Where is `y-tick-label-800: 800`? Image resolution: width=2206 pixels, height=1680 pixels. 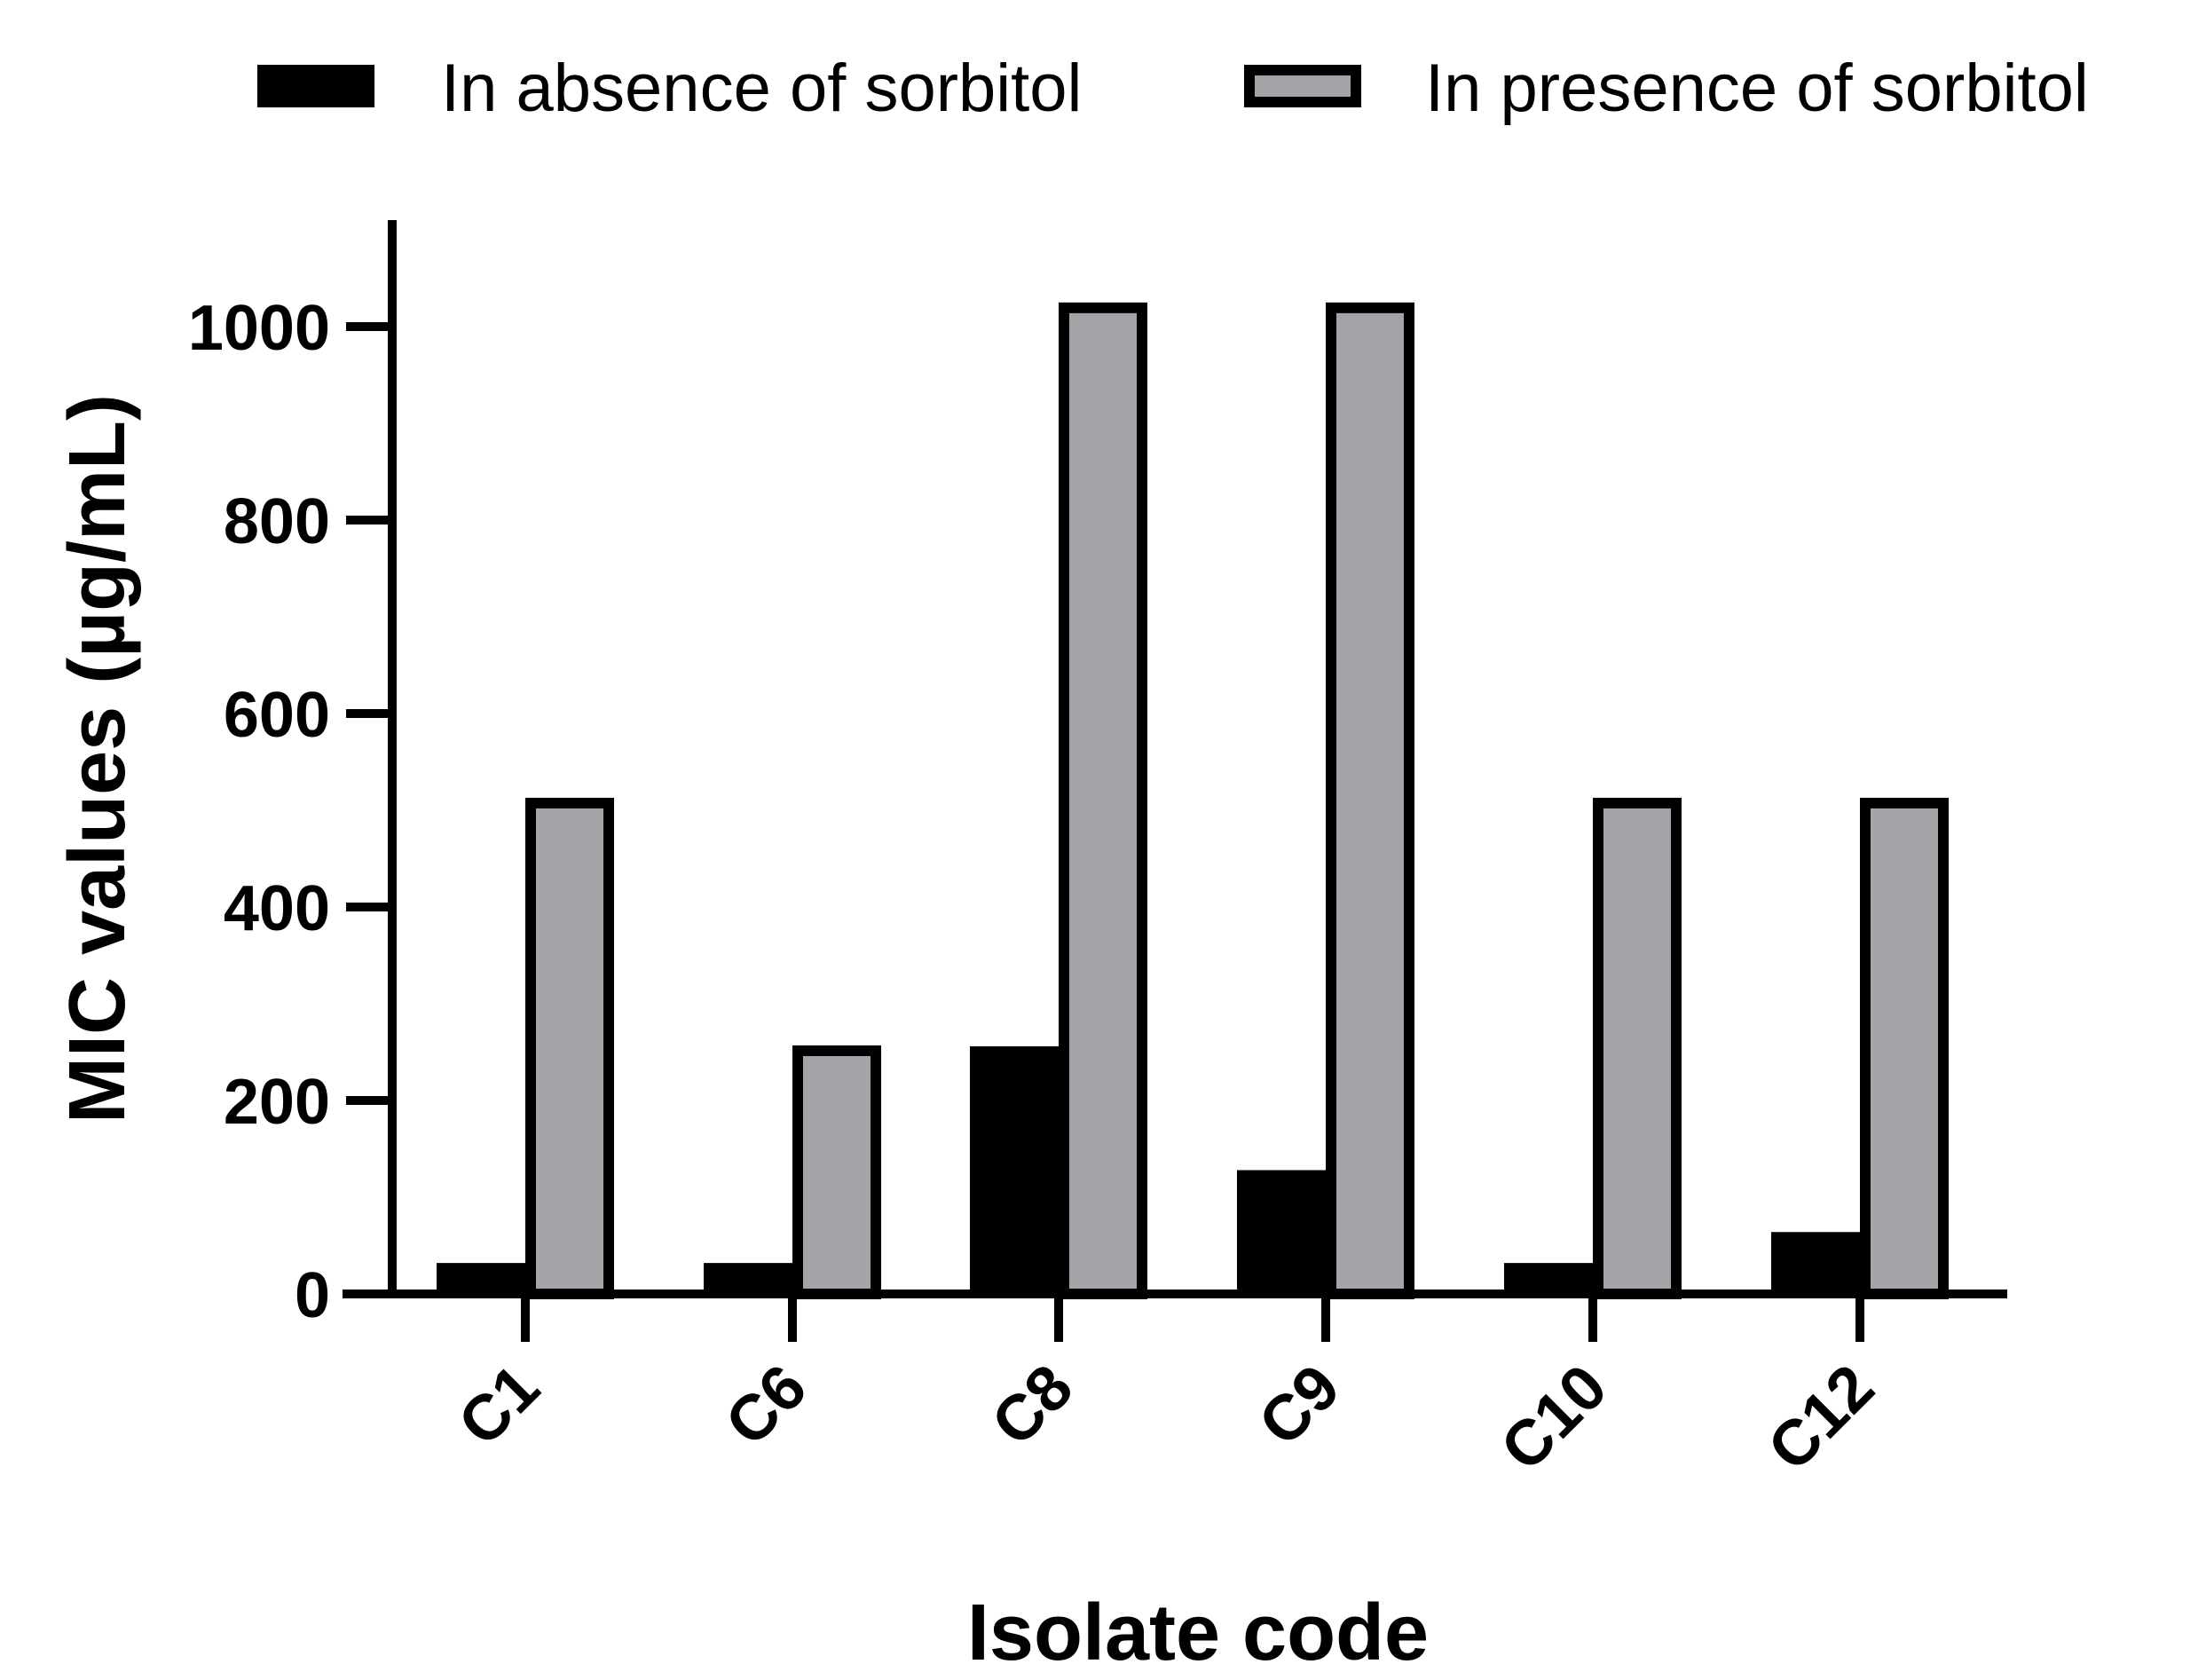
y-tick-label-800: 800 is located at coordinates (277, 521).